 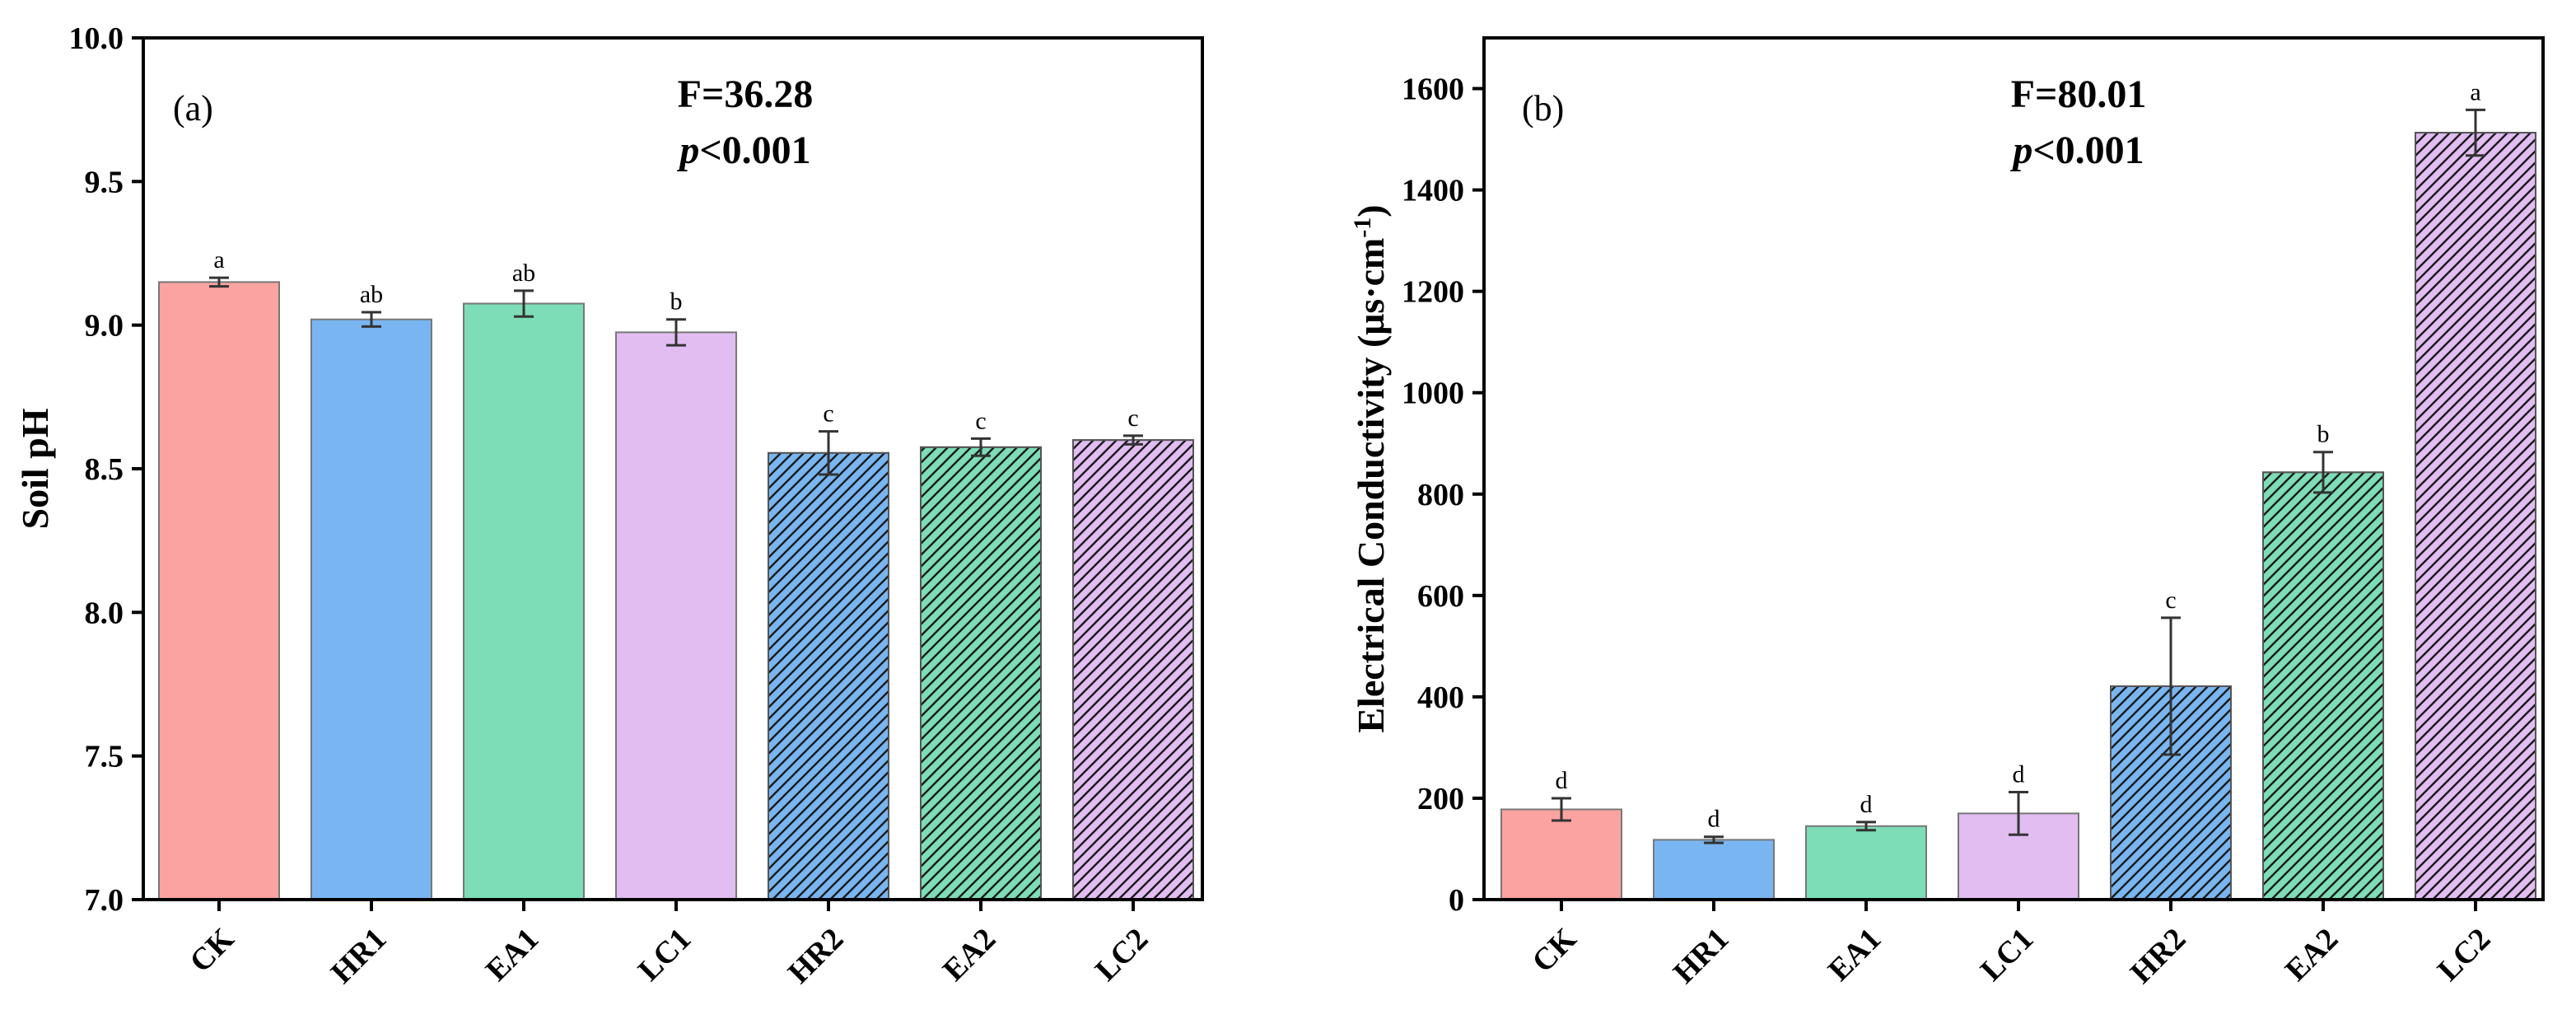 I want to click on y-tick-label: 1600, so click(x=1433, y=89).